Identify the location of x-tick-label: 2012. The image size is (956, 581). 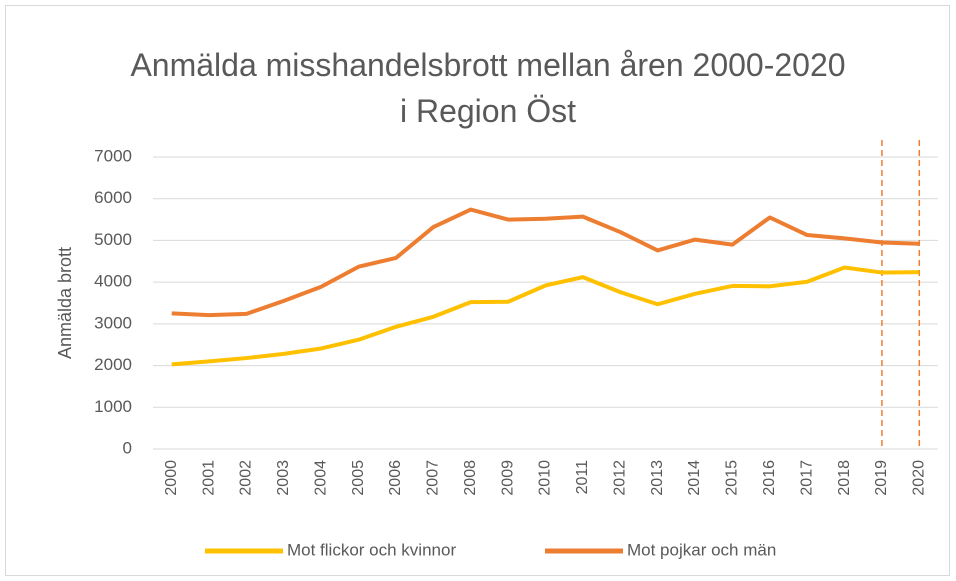
(619, 478).